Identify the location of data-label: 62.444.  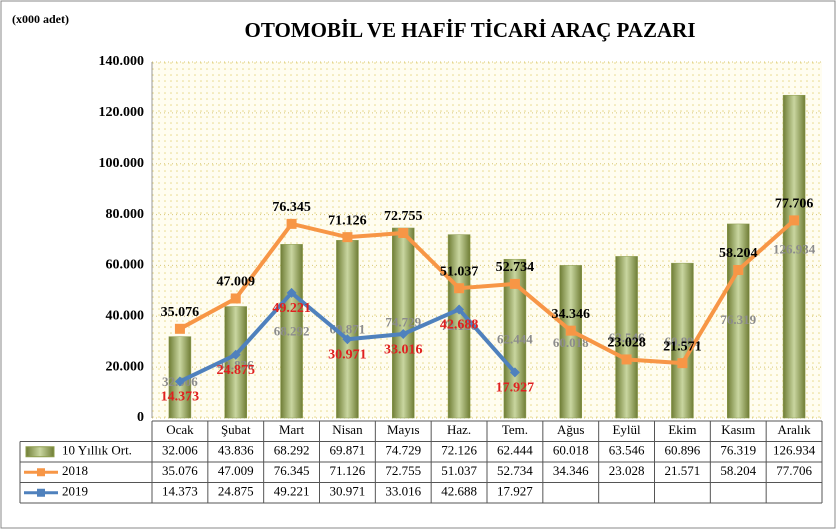
(515, 339).